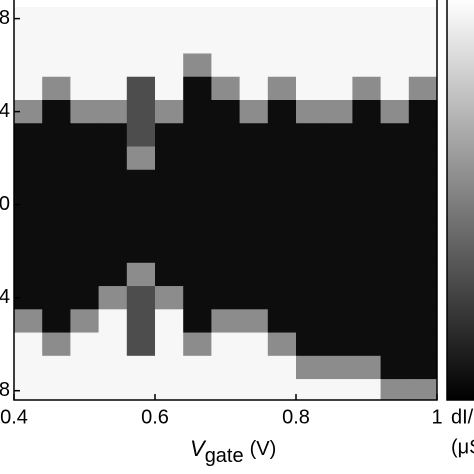 This screenshot has width=474, height=474. I want to click on y-tick-label: 0.4, so click(5, 111).